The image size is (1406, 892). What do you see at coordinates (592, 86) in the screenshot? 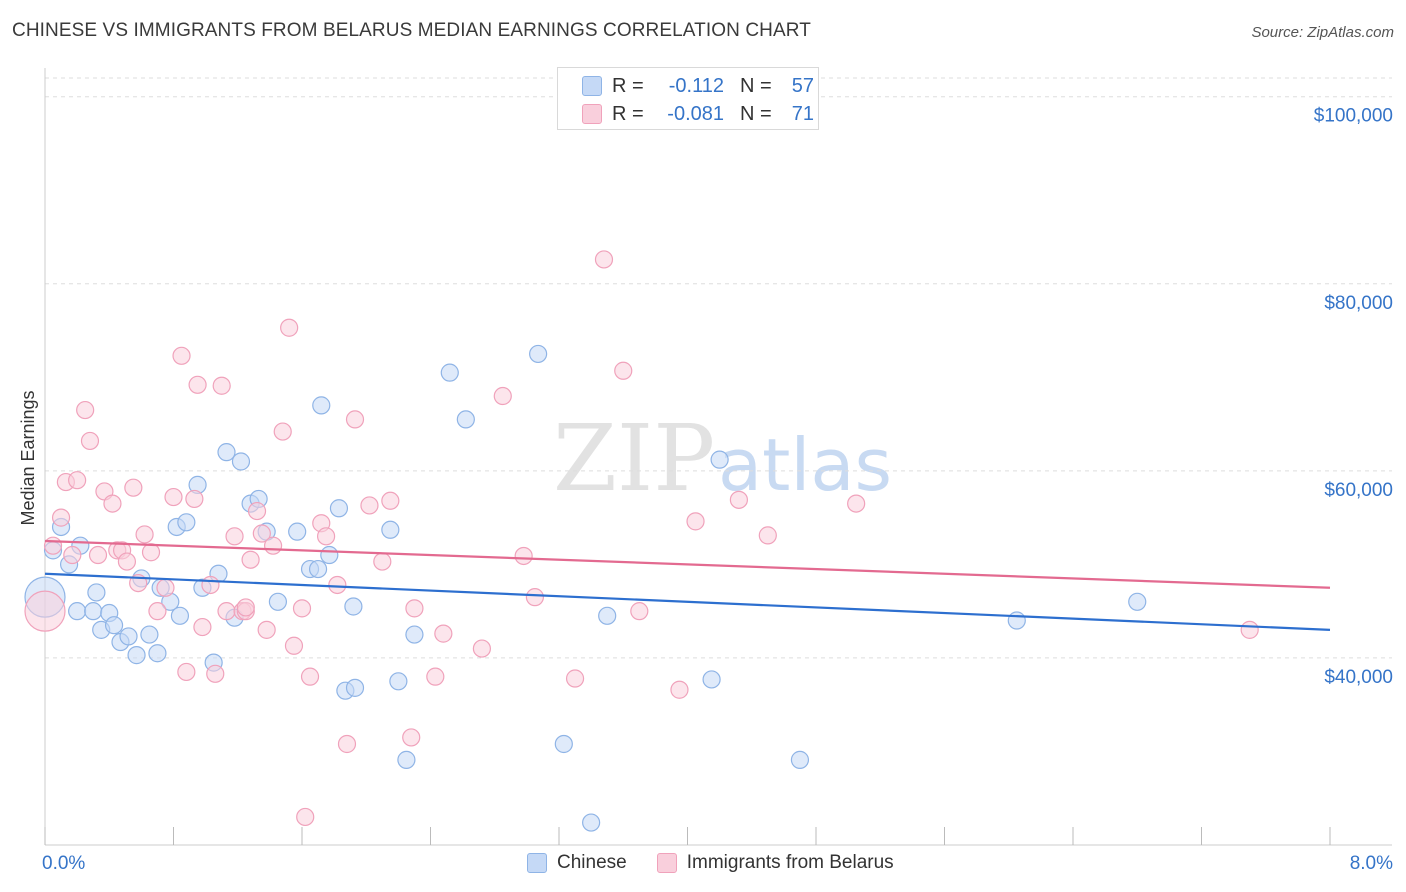
I see `chinese-swatch` at bounding box center [592, 86].